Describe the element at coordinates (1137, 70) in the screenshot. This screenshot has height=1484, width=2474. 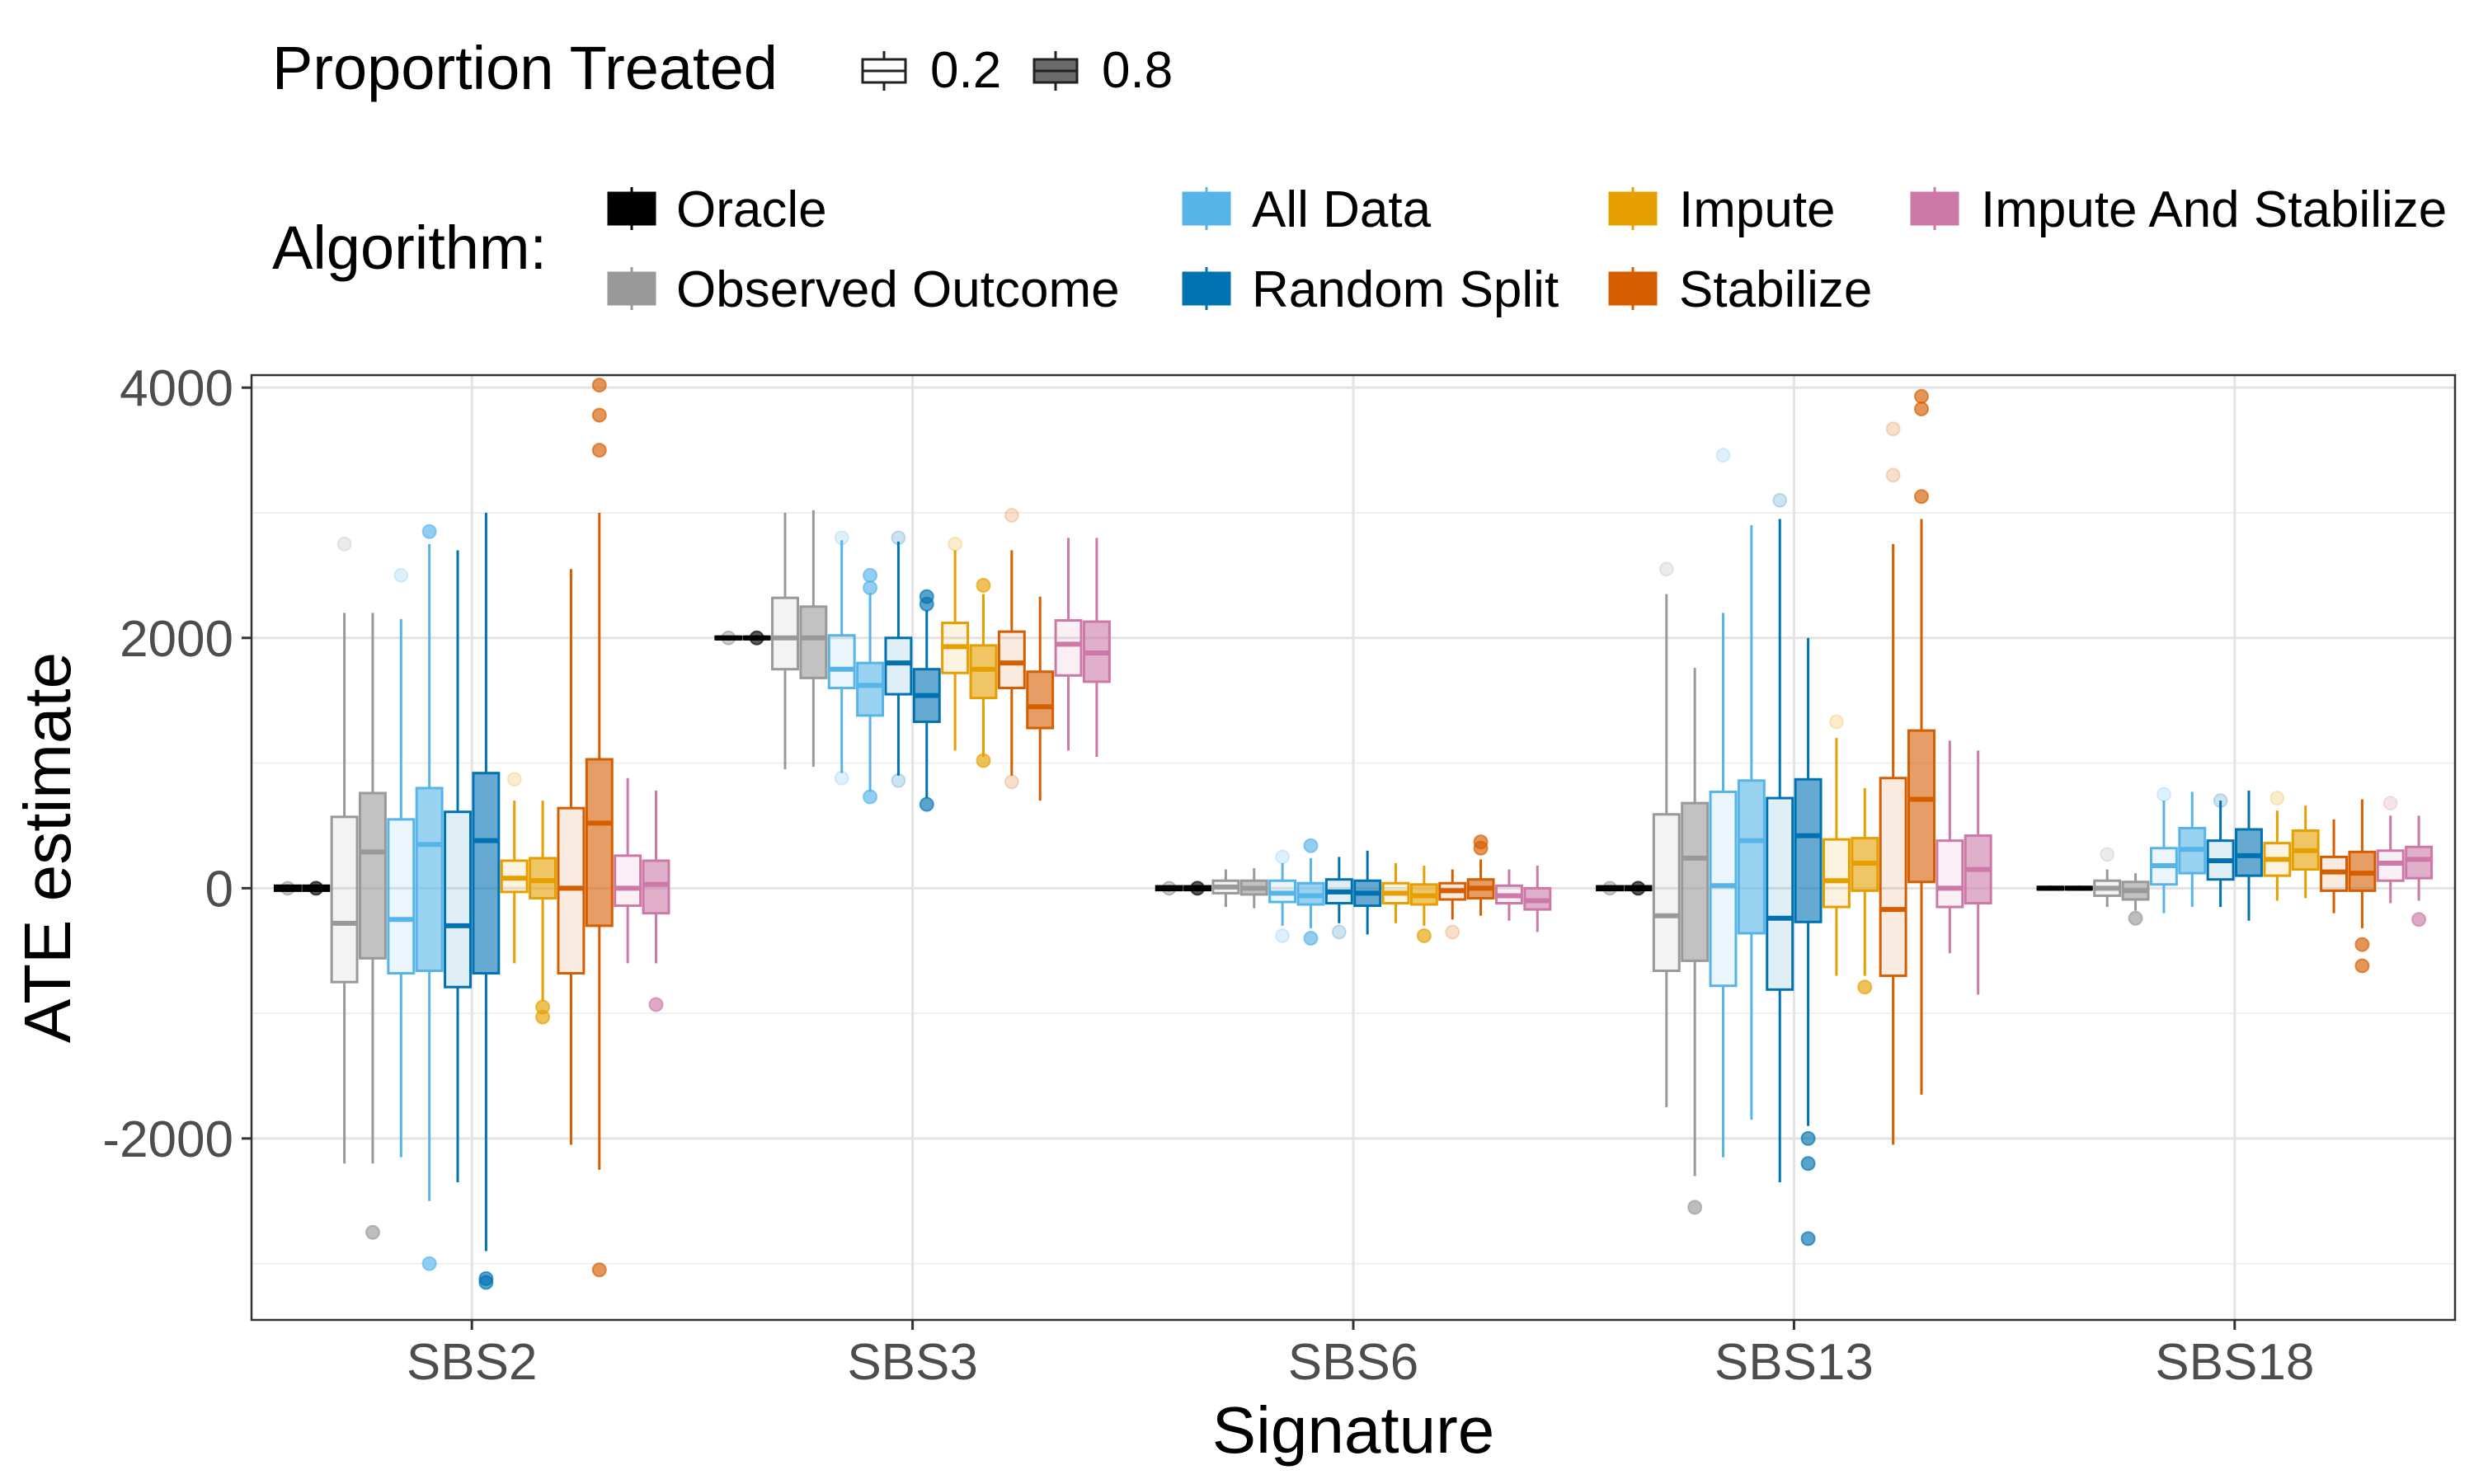
I see `legend-proportion-label-1: 0.8` at that location.